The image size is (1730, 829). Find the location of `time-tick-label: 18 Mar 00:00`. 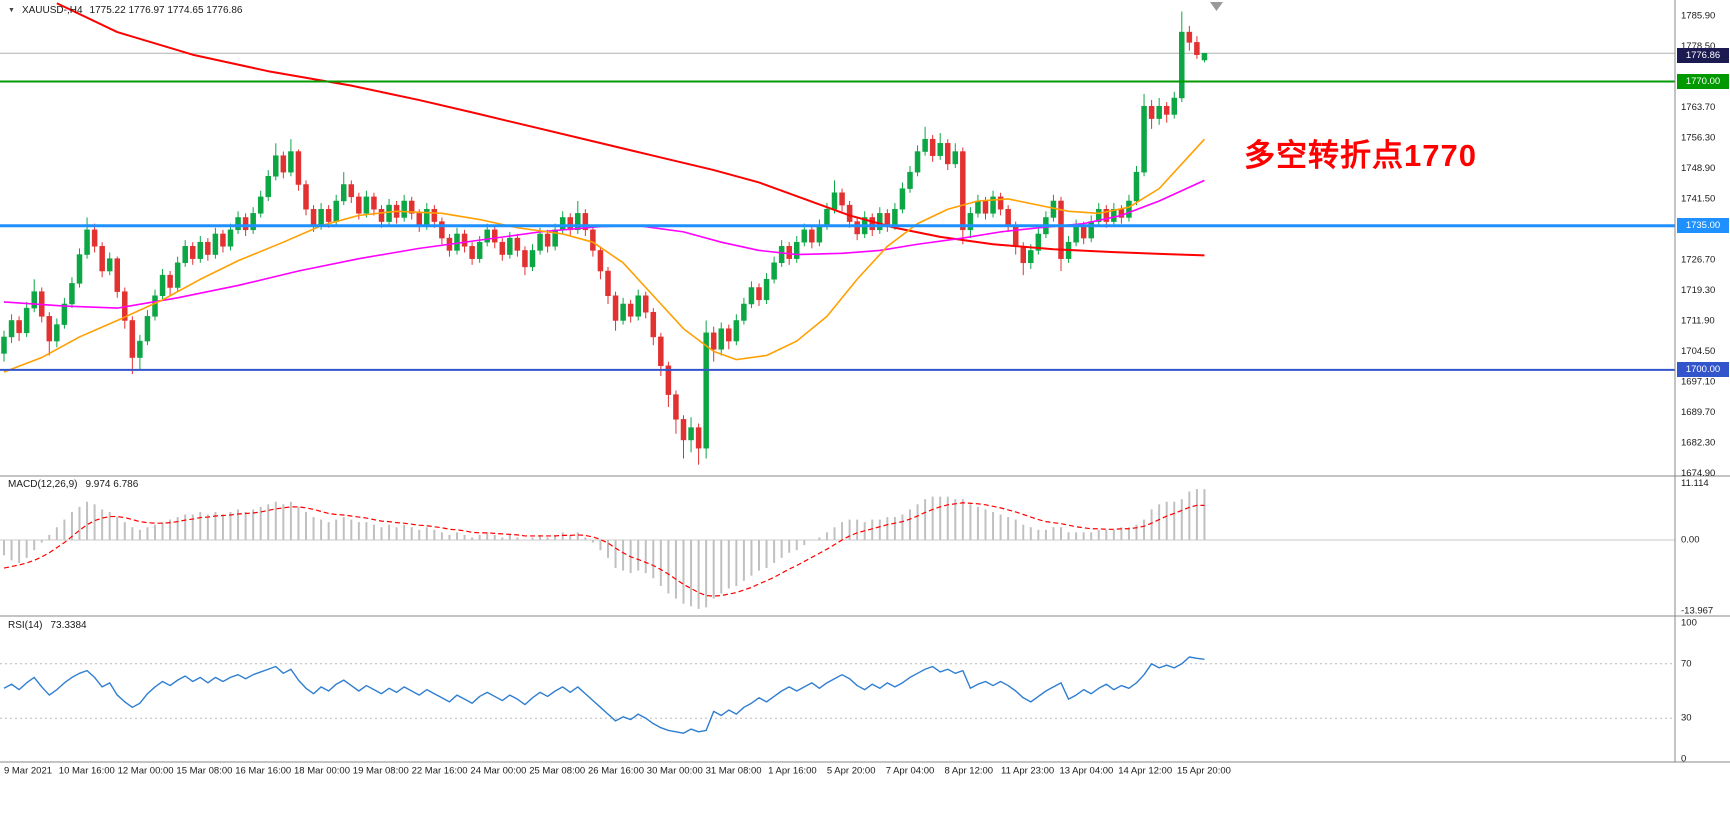

time-tick-label: 18 Mar 00:00 is located at coordinates (322, 771).